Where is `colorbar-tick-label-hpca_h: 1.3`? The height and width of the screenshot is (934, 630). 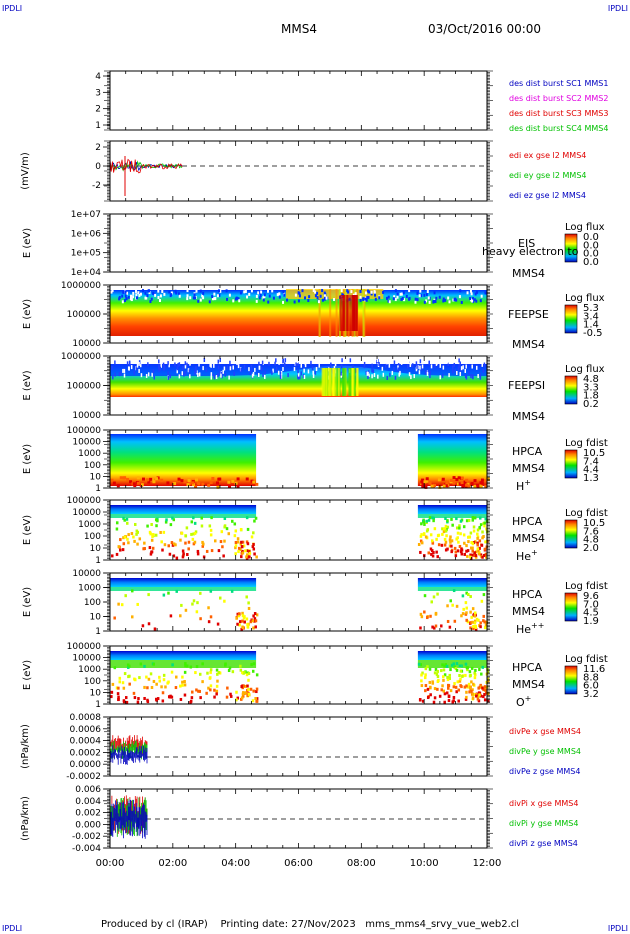 colorbar-tick-label-hpca_h: 1.3 is located at coordinates (591, 478).